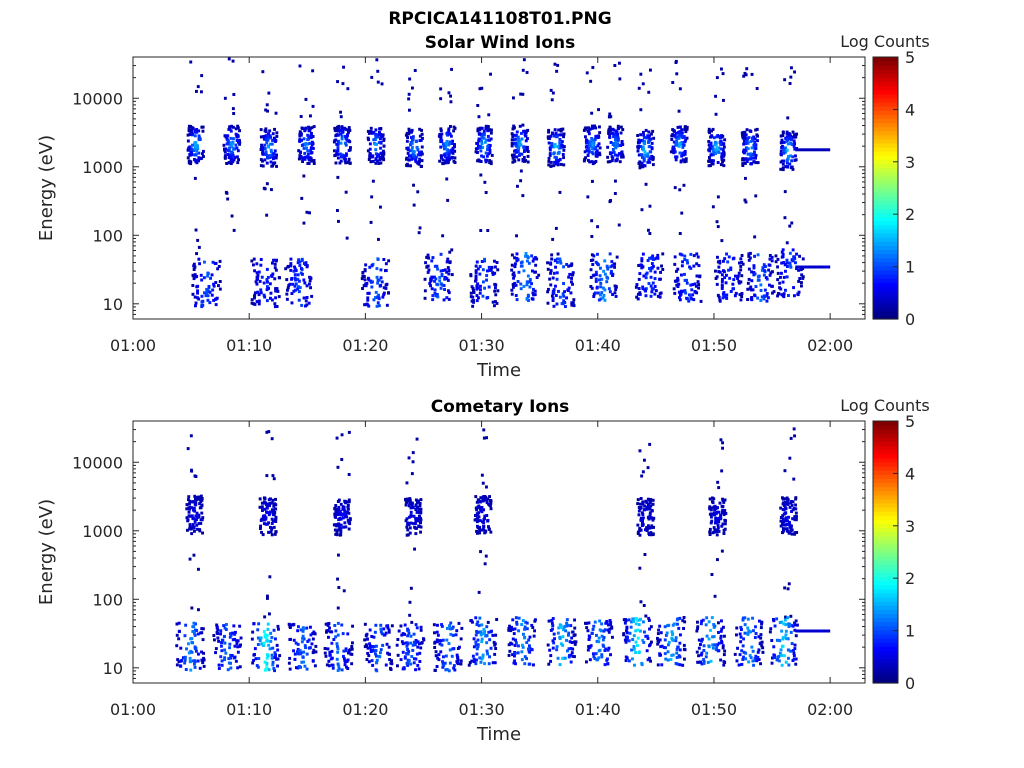  I want to click on x-tick-label: 01:20, so click(365, 345).